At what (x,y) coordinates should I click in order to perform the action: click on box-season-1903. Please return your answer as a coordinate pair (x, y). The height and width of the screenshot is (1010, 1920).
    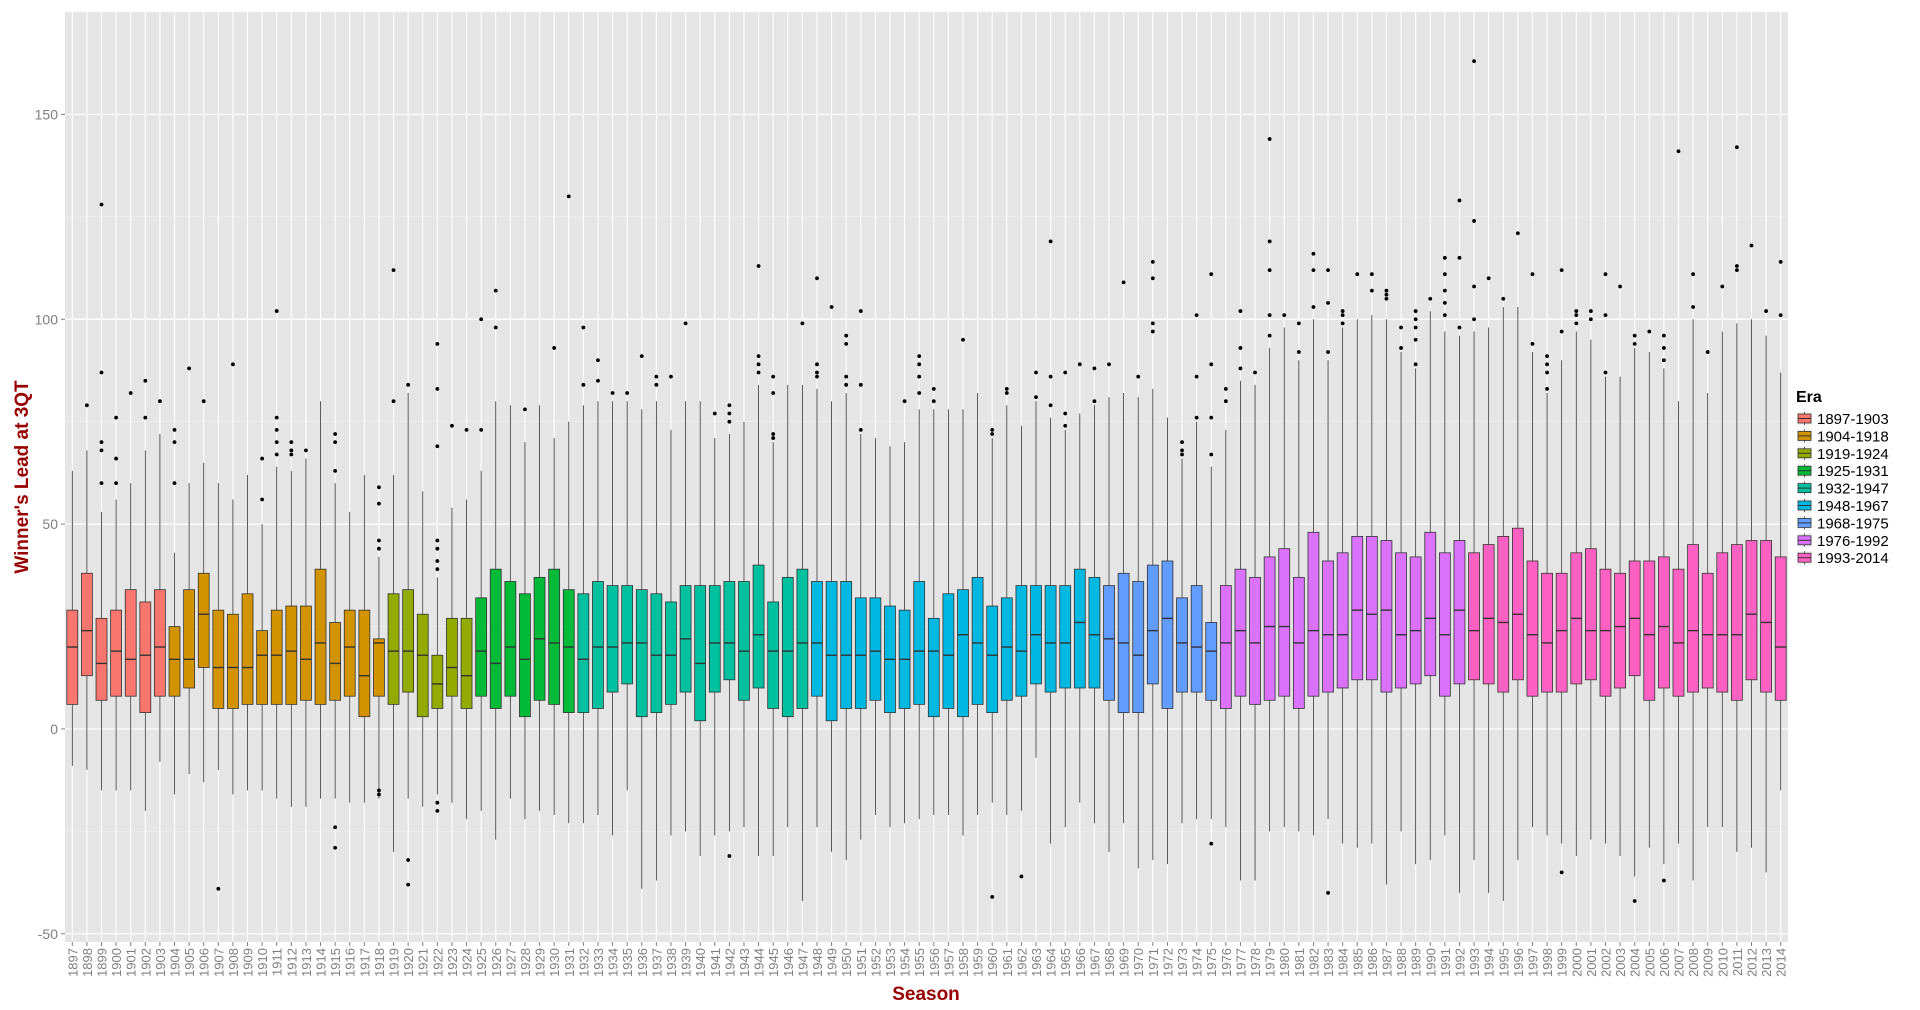
    Looking at the image, I should click on (160, 580).